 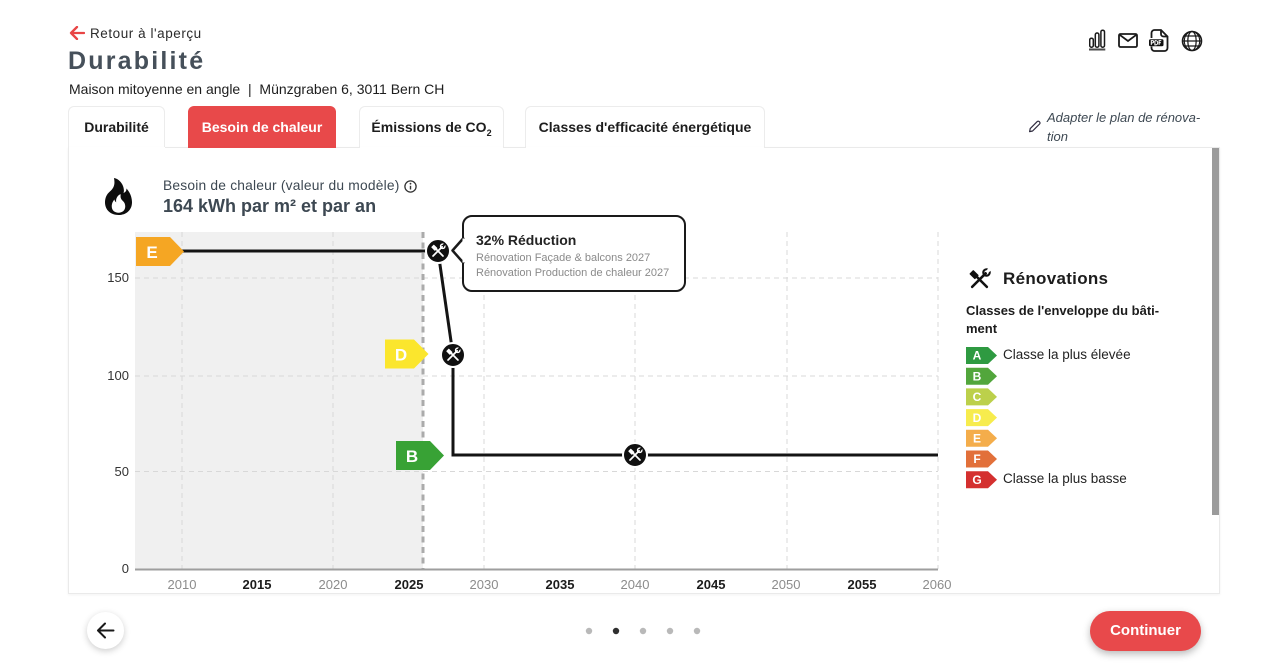 What do you see at coordinates (333, 584) in the screenshot?
I see `svg-text: 2020` at bounding box center [333, 584].